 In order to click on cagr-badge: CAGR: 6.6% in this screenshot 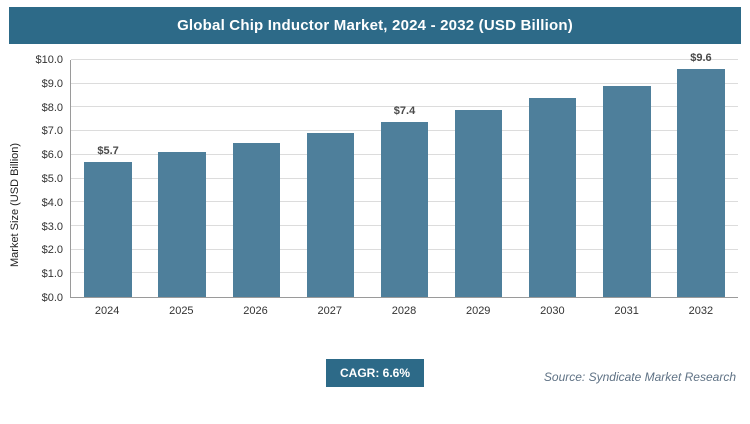, I will do `click(374, 373)`.